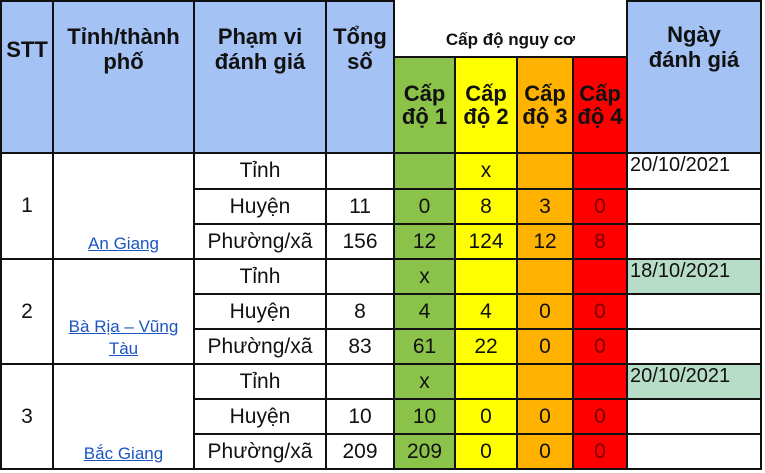 This screenshot has width=765, height=473. Describe the element at coordinates (123, 337) in the screenshot. I see `province-link: Bà Rịa – Vũng Tàu` at that location.